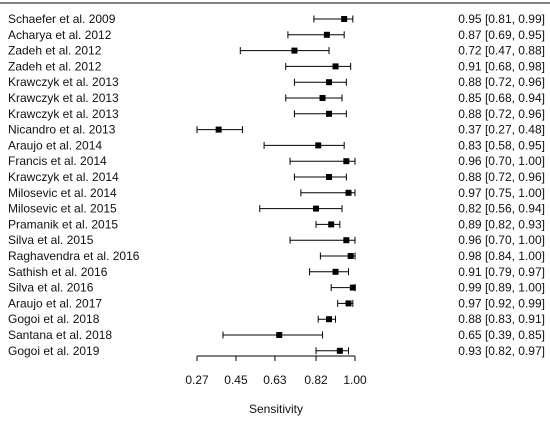 This screenshot has width=550, height=421. Describe the element at coordinates (276, 145) in the screenshot. I see `study-row: Araujo et al. 2014 0.83 [0.58, 0.95]` at that location.